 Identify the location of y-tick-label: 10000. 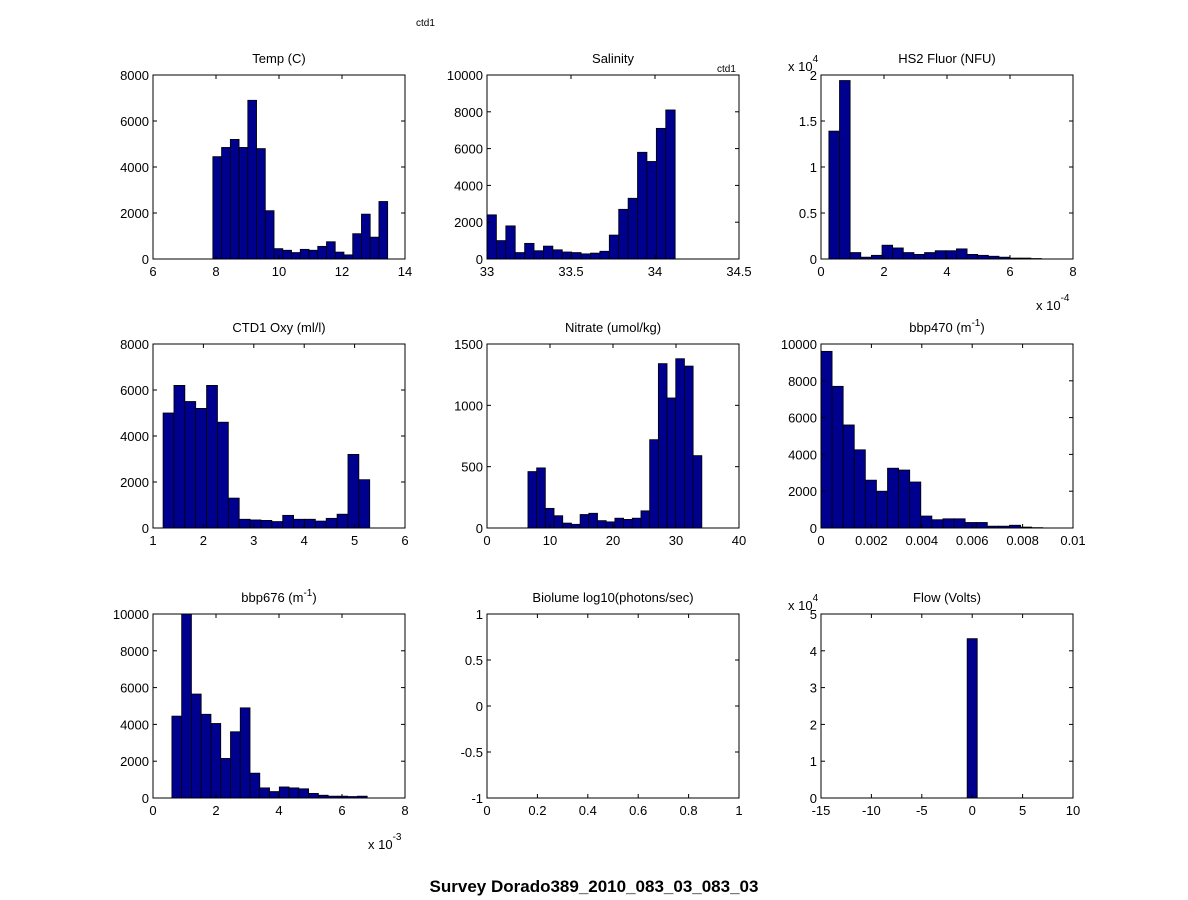
(131, 614).